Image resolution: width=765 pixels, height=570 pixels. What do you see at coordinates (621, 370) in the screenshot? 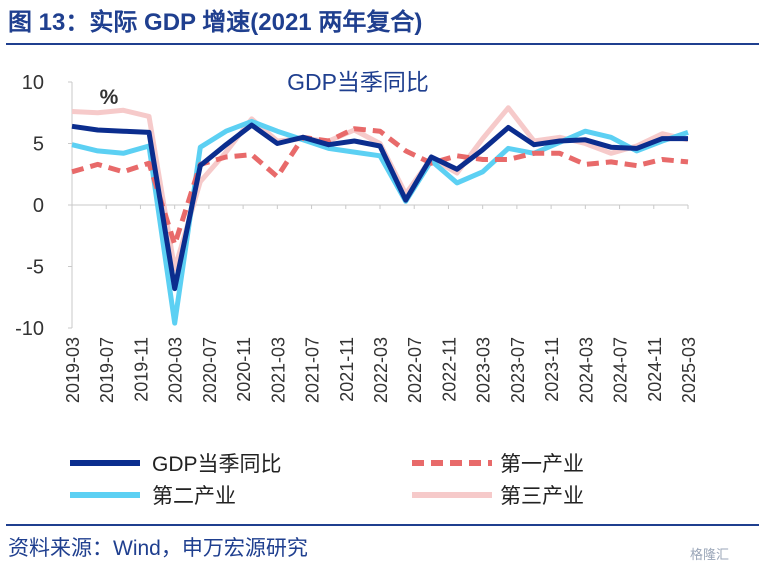
I see `x-tick-label: 2024-07` at bounding box center [621, 370].